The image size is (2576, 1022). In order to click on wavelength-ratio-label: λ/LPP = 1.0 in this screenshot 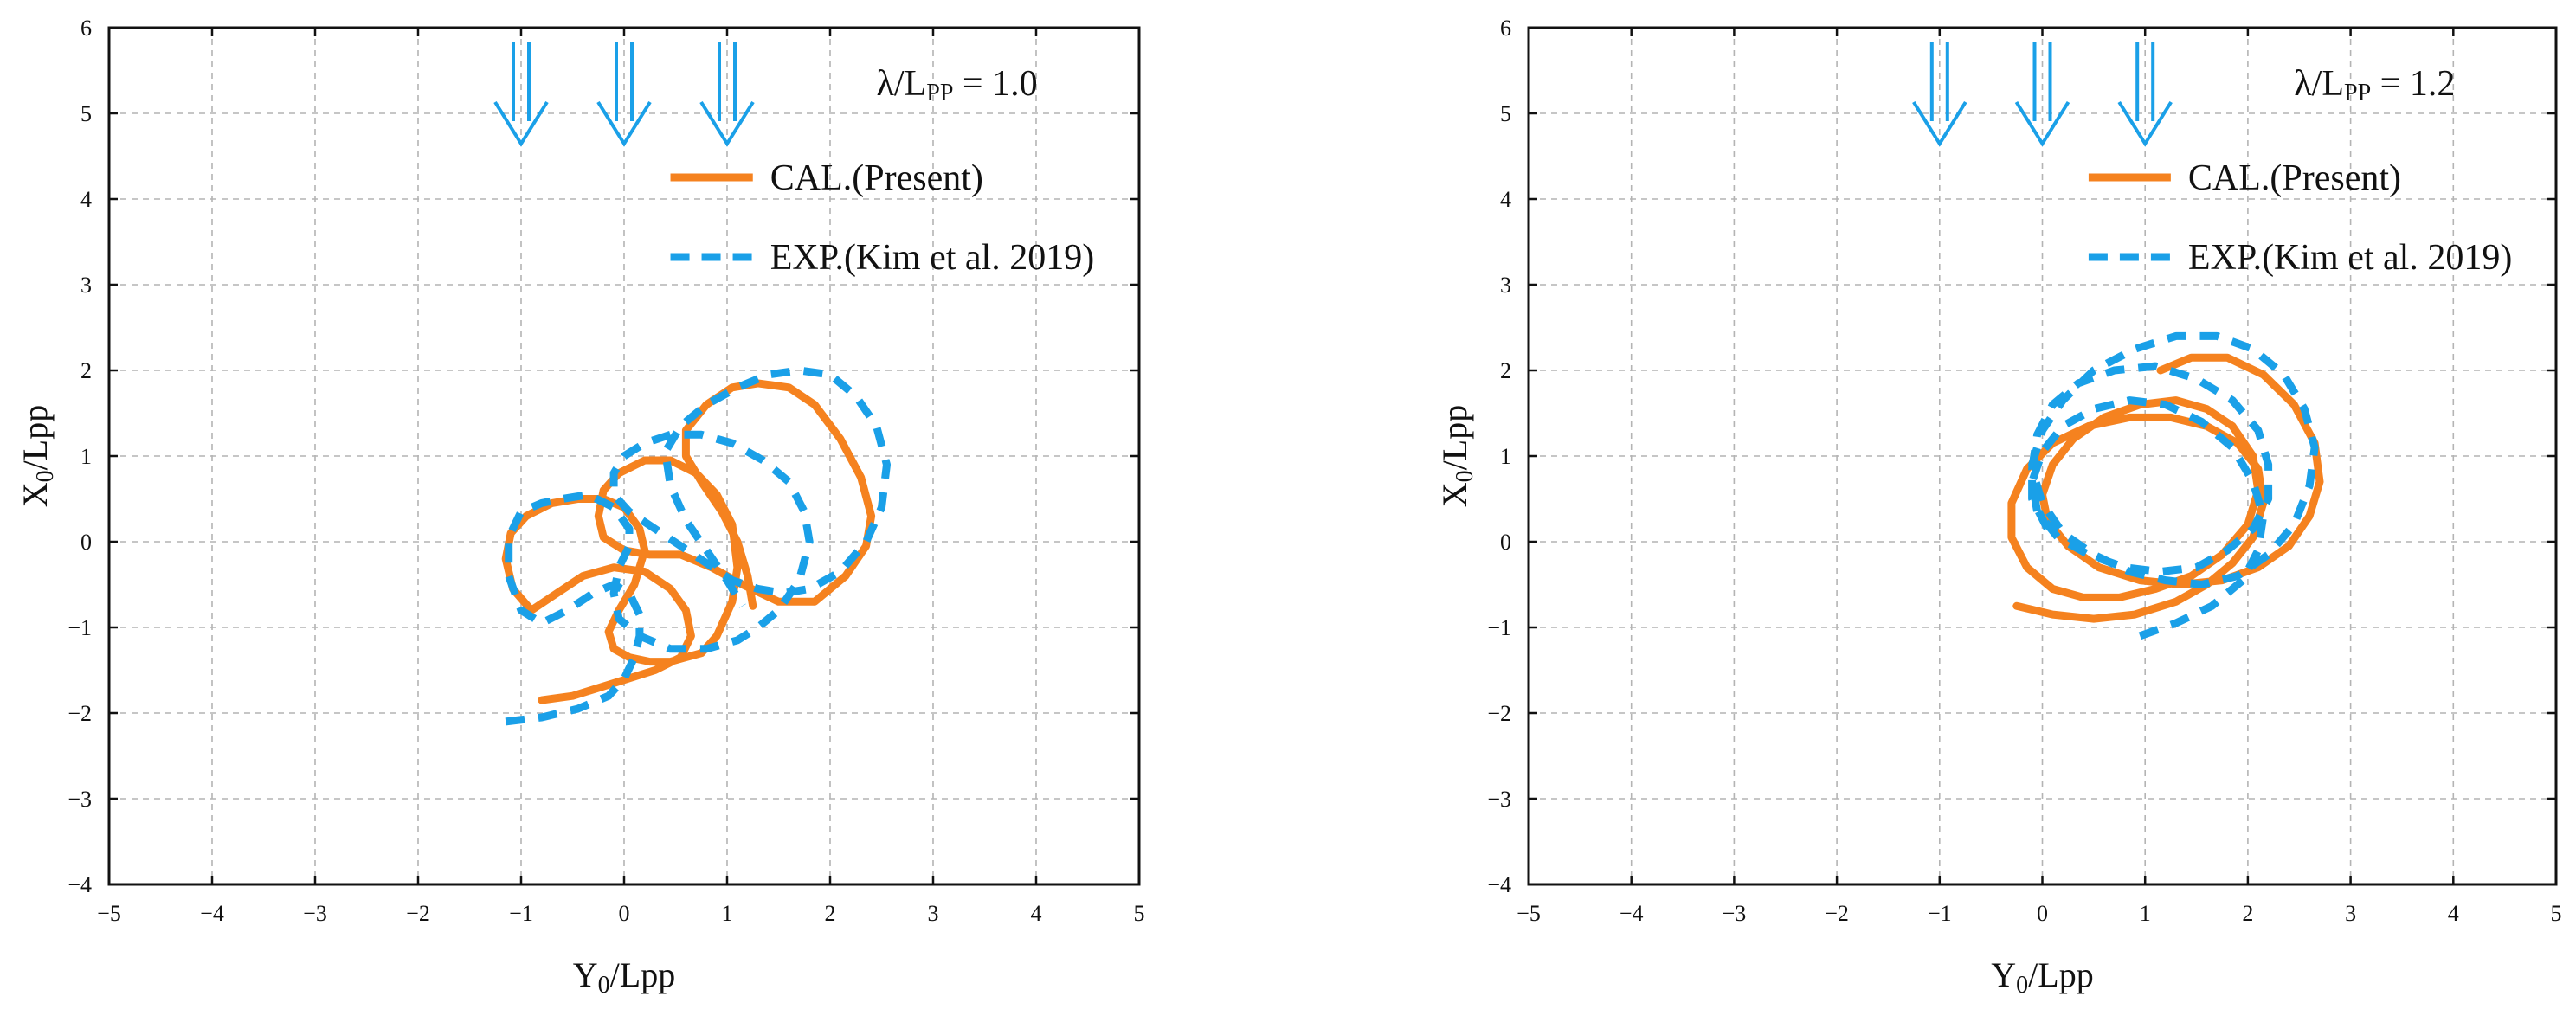, I will do `click(957, 85)`.